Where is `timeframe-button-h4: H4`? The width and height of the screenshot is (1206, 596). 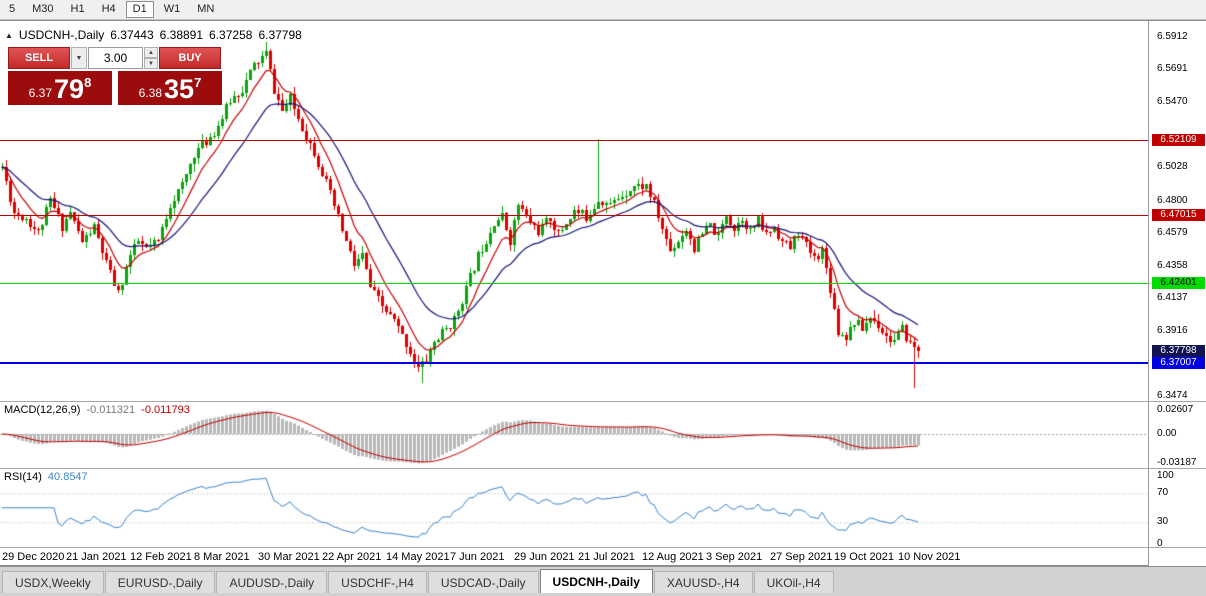
timeframe-button-h4: H4 is located at coordinates (108, 9).